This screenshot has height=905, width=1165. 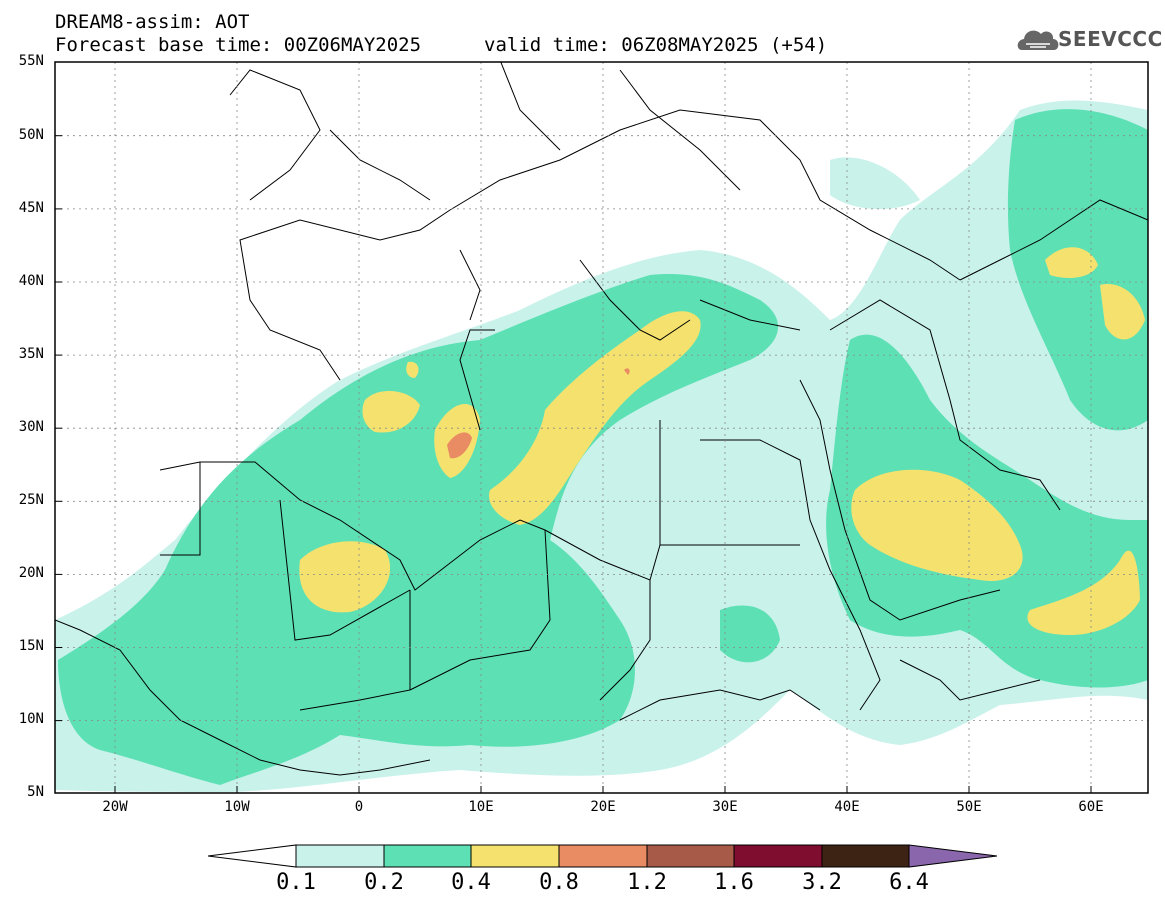 I want to click on lat-label: 20N, so click(x=31, y=573).